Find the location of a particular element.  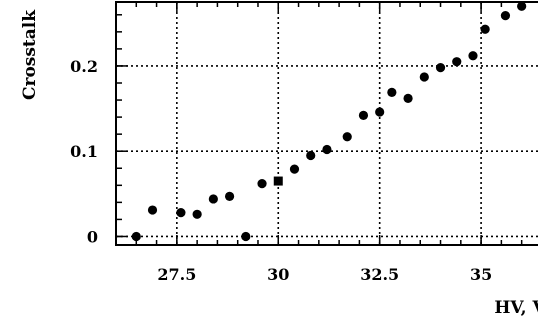

y-tick-label: 0.2 is located at coordinates (84, 66).